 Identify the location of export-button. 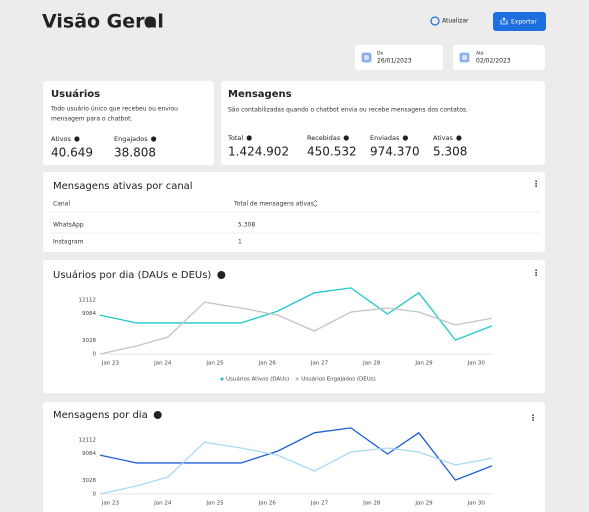
(519, 21).